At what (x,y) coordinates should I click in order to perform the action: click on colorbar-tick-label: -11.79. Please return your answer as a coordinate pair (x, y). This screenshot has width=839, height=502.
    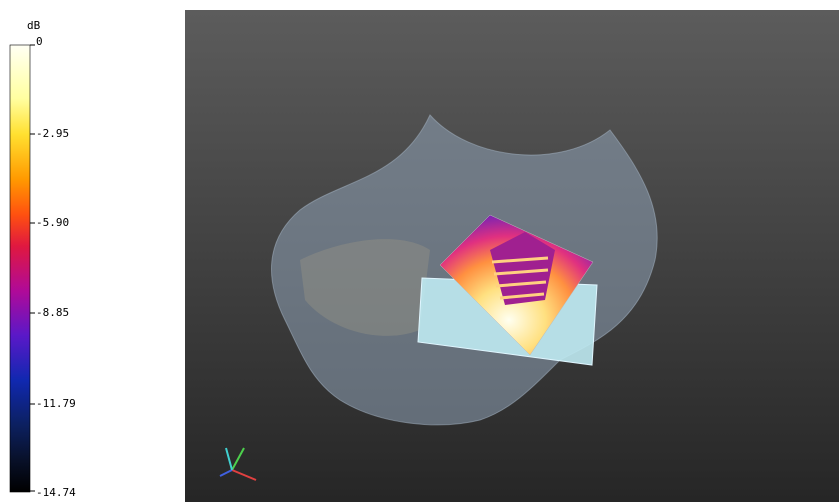
    Looking at the image, I should click on (56, 403).